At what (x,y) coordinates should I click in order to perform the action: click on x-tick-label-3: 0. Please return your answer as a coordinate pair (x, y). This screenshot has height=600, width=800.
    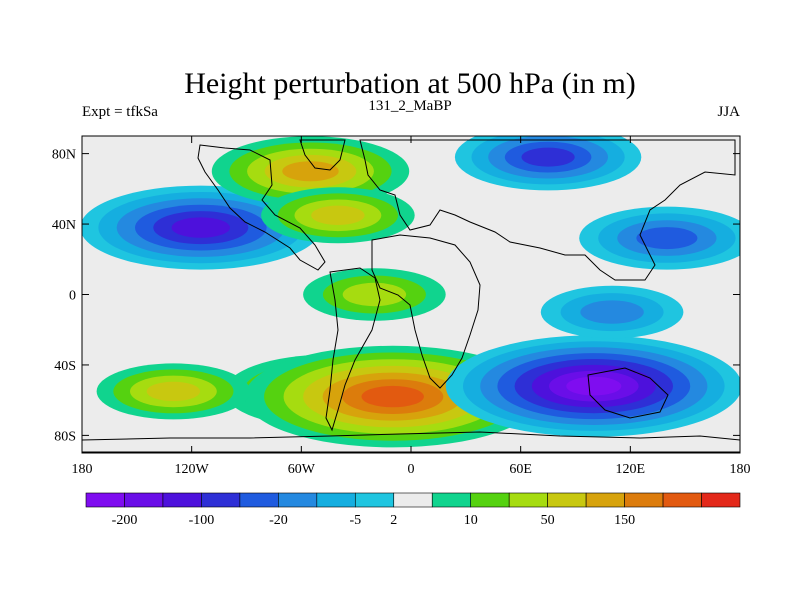
    Looking at the image, I should click on (411, 469).